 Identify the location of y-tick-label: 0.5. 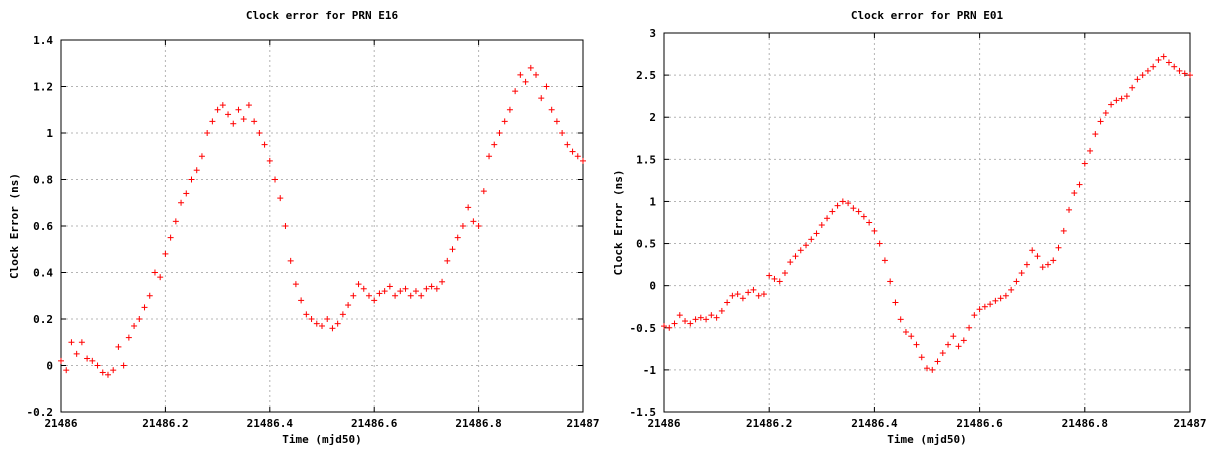
(646, 244).